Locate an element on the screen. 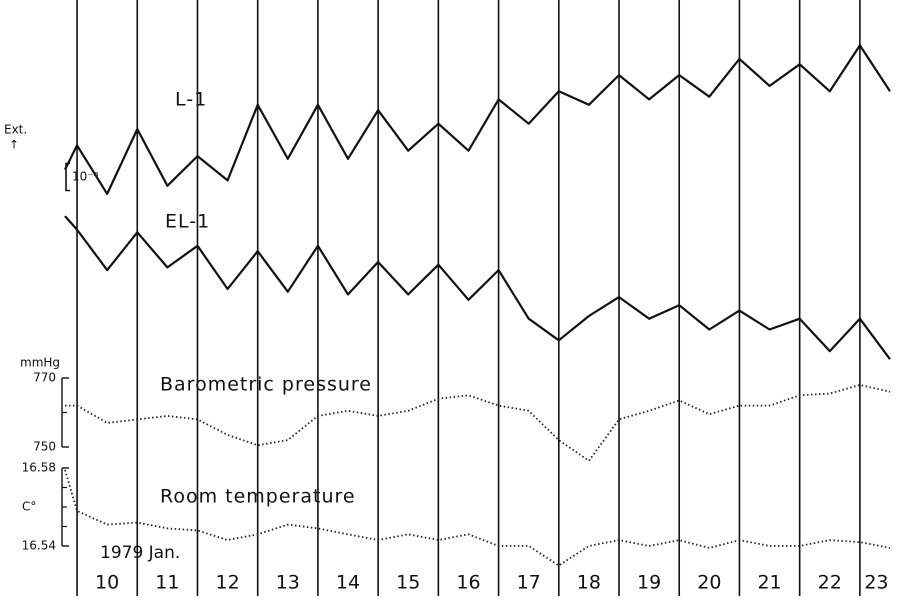 The image size is (905, 600). x-tick-label: 15 is located at coordinates (408, 583).